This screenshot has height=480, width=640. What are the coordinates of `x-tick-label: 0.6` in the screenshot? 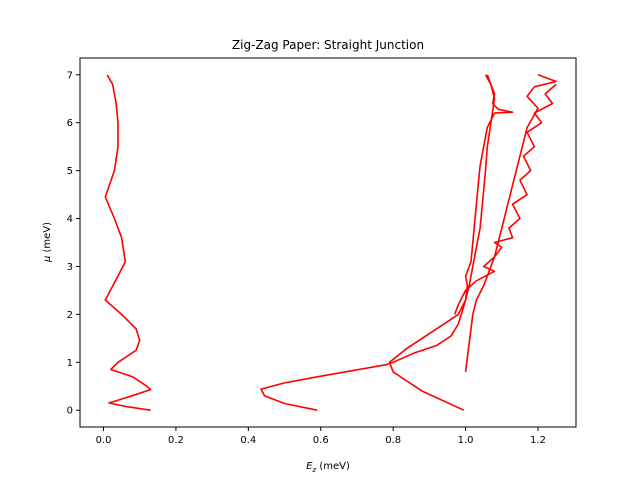 It's located at (321, 440).